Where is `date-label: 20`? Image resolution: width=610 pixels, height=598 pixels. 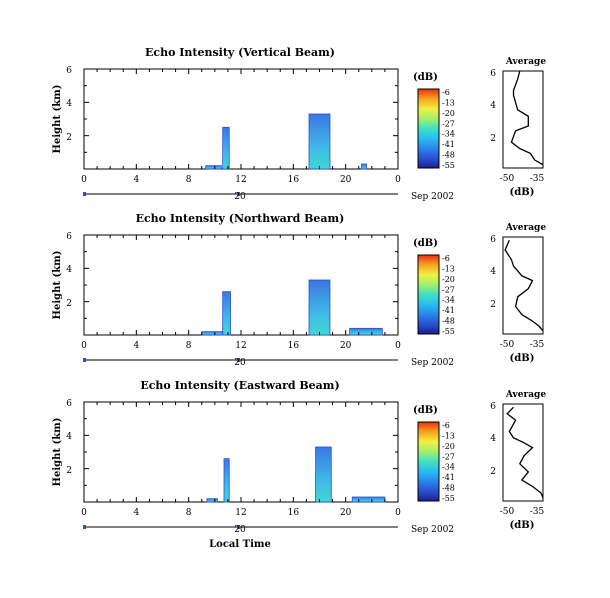 date-label: 20 is located at coordinates (240, 363).